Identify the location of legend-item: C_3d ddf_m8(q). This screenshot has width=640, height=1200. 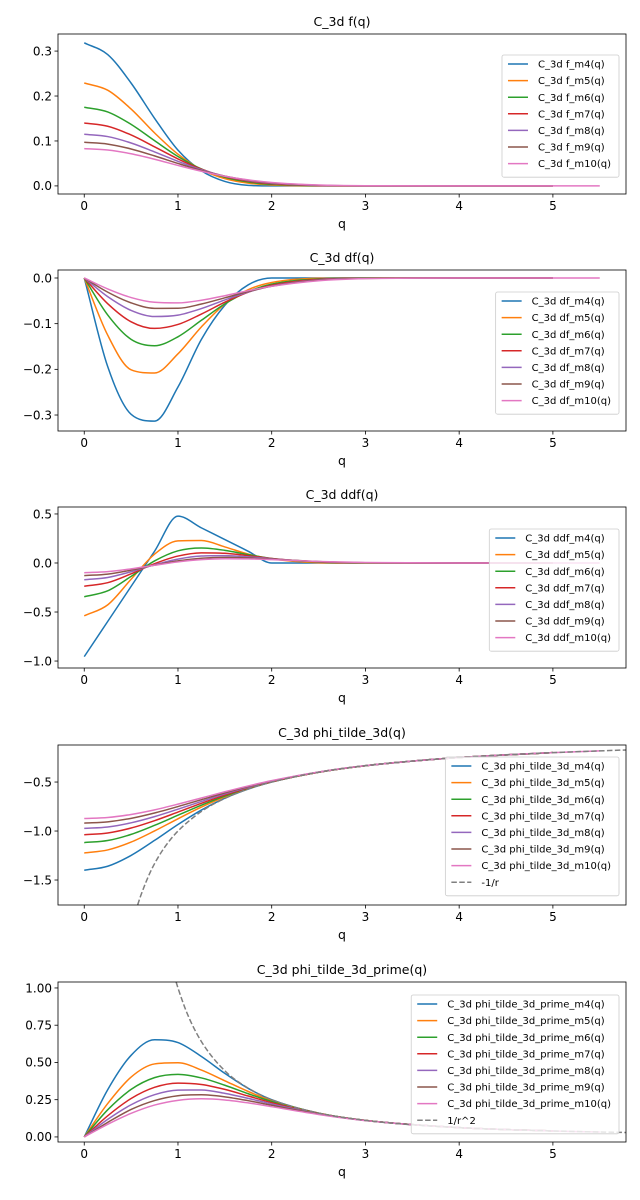
(550, 605).